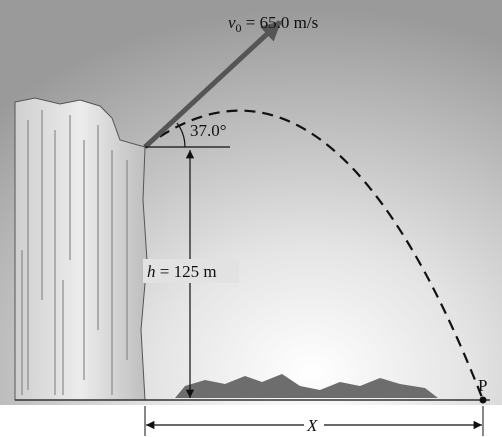 Image resolution: width=502 pixels, height=437 pixels. I want to click on height-label: h = 125 m, so click(182, 271).